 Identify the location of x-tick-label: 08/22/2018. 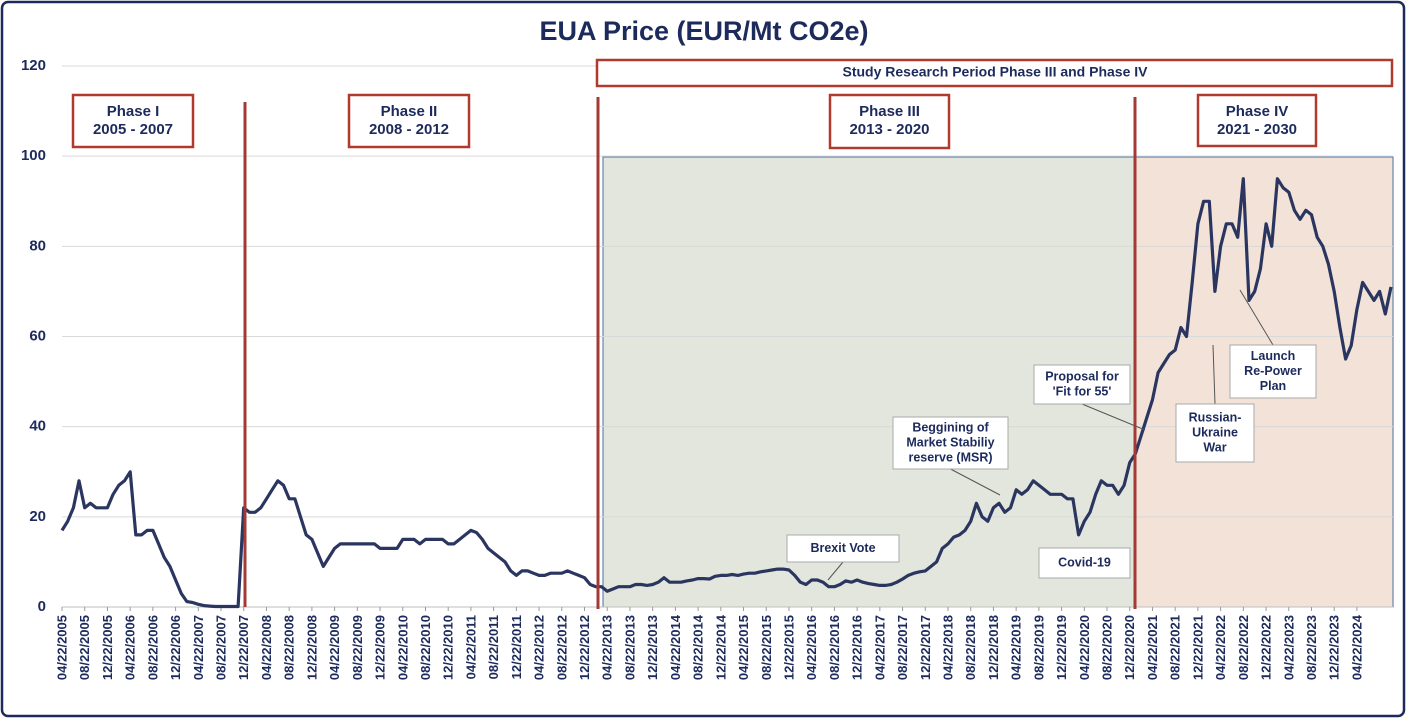
(970, 647).